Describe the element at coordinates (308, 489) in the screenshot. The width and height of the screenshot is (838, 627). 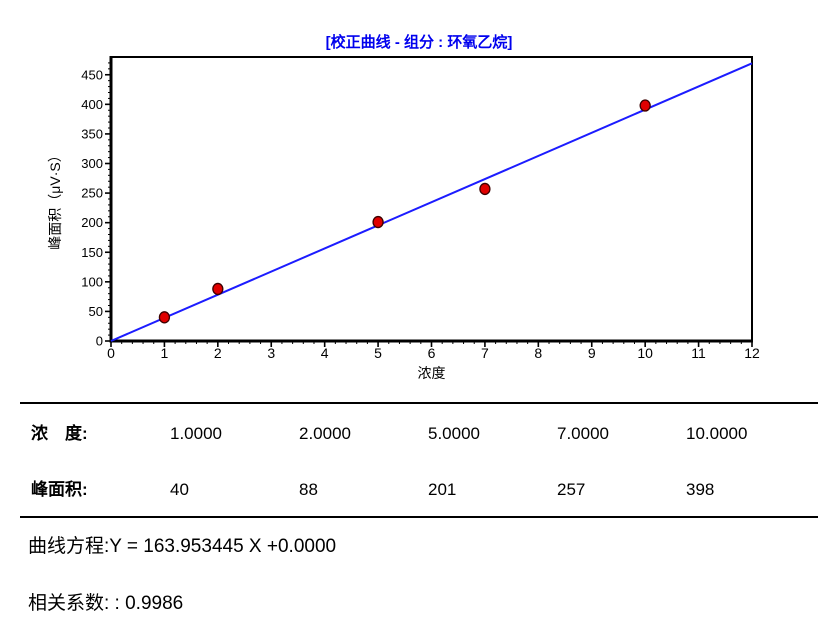
I see `peak-area-value: 88` at that location.